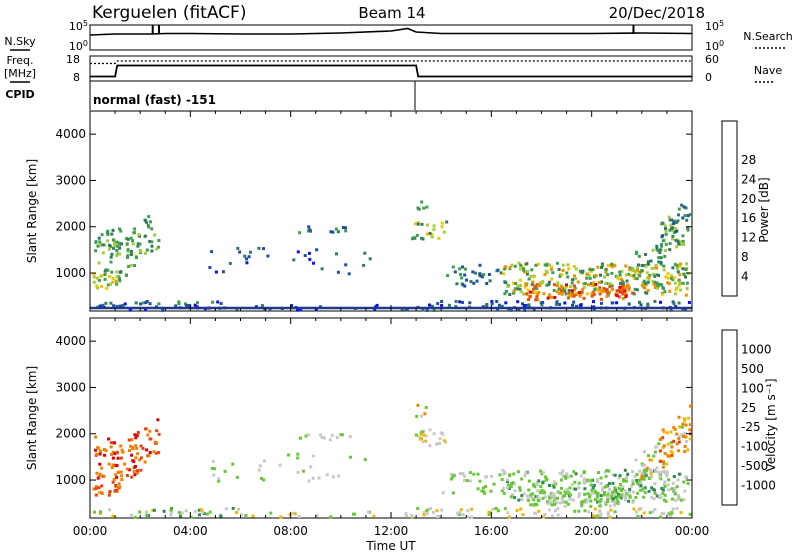 Image resolution: width=800 pixels, height=554 pixels. What do you see at coordinates (714, 26) in the screenshot?
I see `noise-right-tick-top: 105` at bounding box center [714, 26].